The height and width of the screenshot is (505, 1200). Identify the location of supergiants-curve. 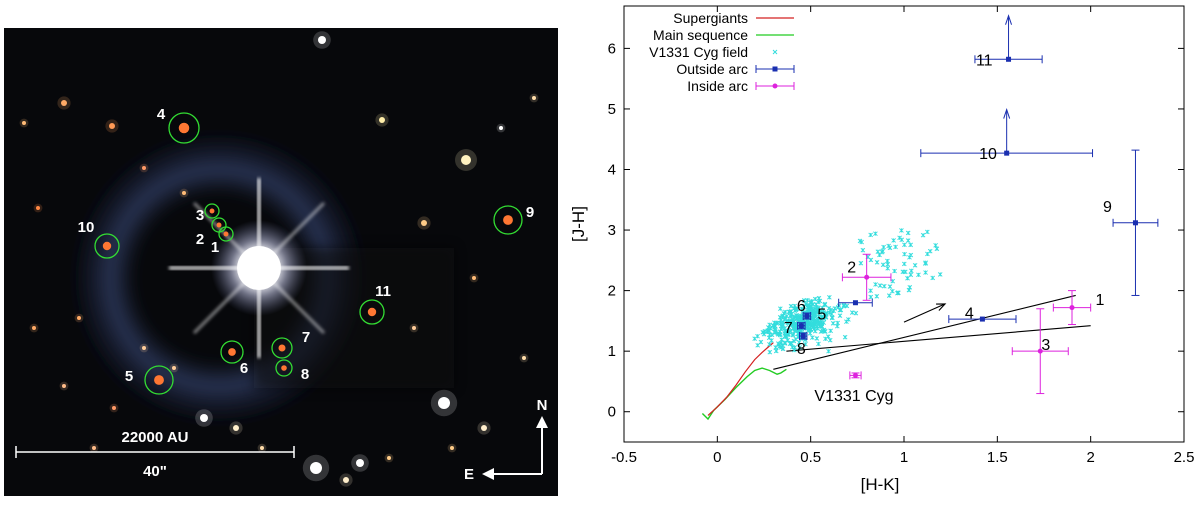
(740, 379).